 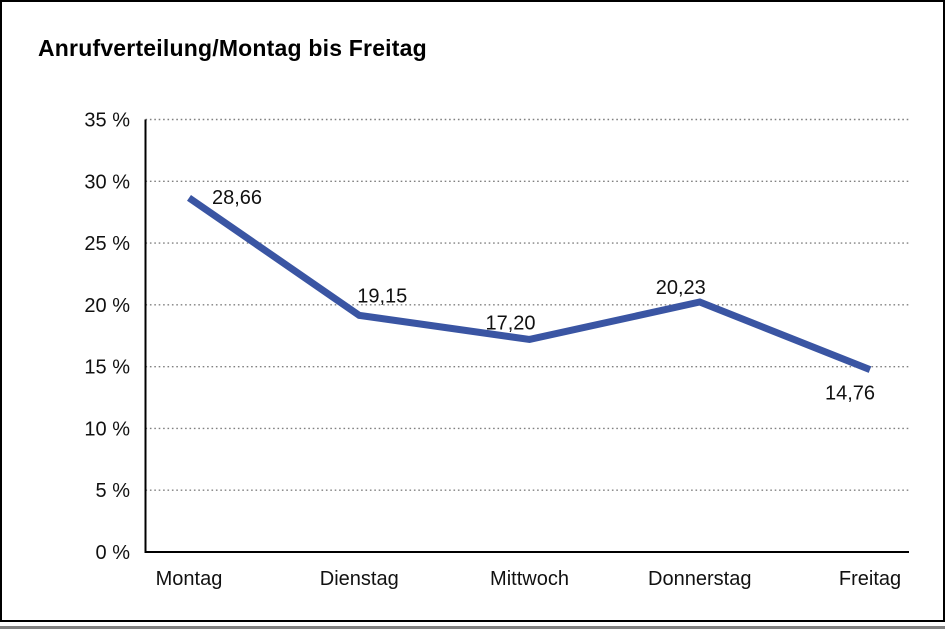 What do you see at coordinates (107, 244) in the screenshot?
I see `y-tick-label: 25 %` at bounding box center [107, 244].